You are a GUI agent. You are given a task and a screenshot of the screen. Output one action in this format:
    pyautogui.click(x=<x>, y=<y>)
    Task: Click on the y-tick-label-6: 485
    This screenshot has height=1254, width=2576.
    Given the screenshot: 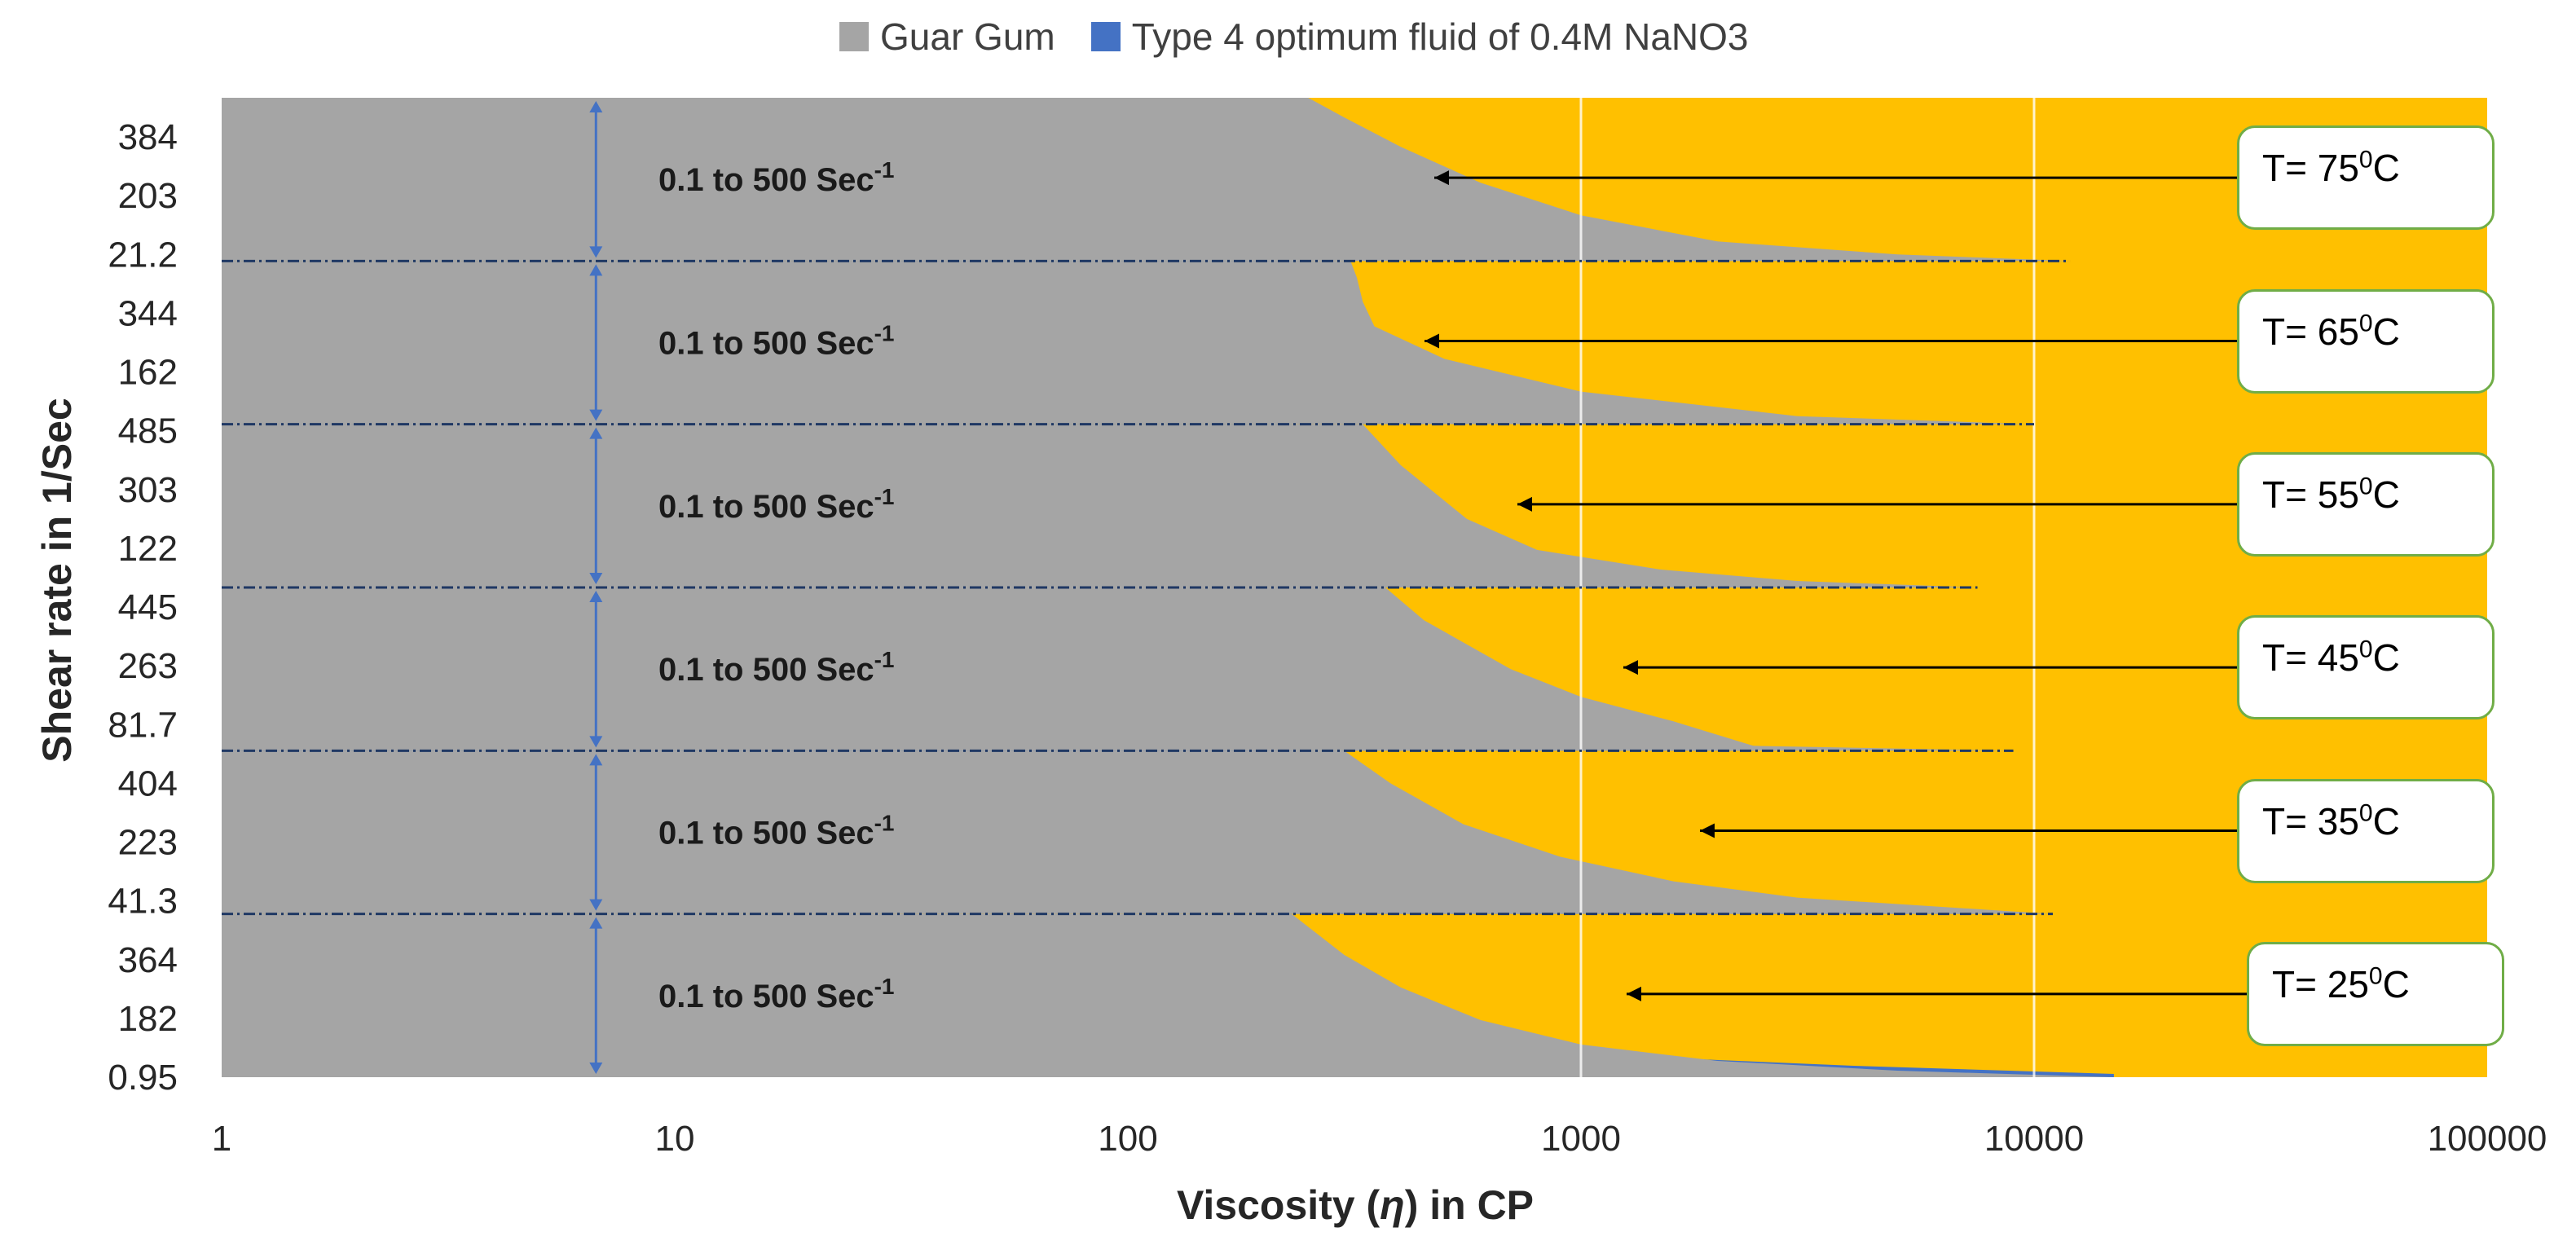 What is the action you would take?
    pyautogui.click(x=148, y=431)
    